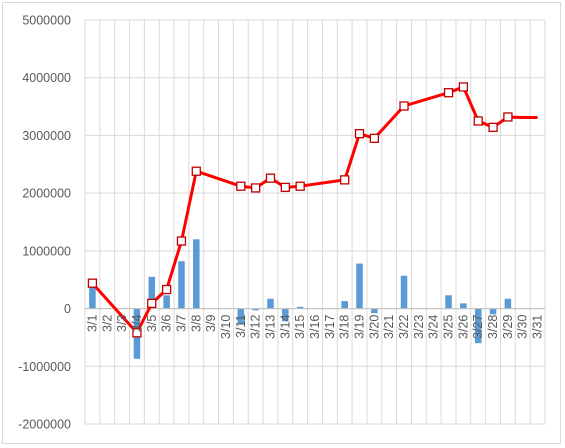 This screenshot has width=565, height=448. I want to click on y-tick-label: 1000000, so click(46, 251).